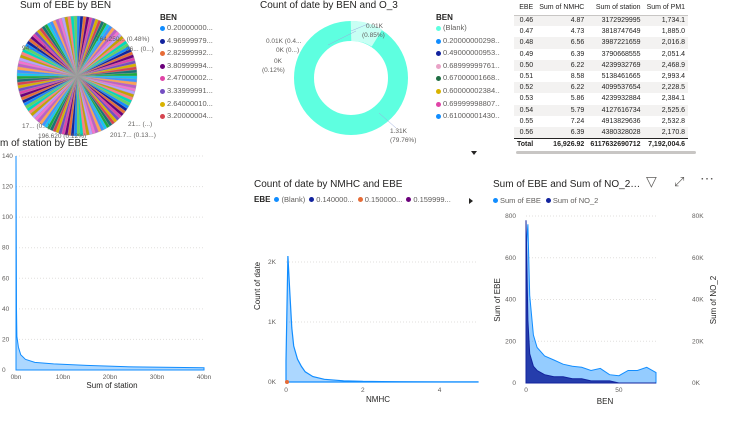 Image resolution: width=752 pixels, height=432 pixels. What do you see at coordinates (601, 76) in the screenshot?
I see `table-row: 0.51 8.58 5138461665 2,993.4` at bounding box center [601, 76].